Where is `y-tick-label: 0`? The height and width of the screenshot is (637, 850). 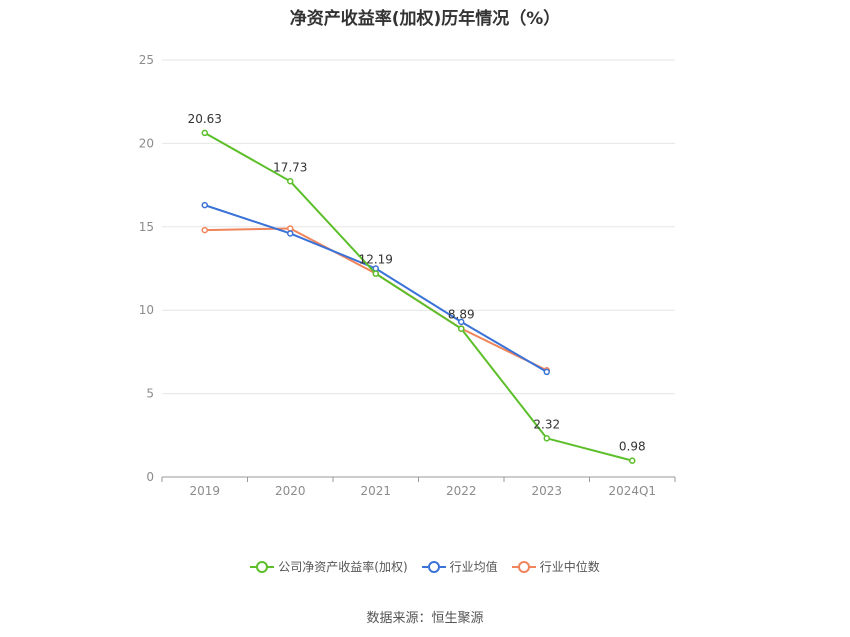 y-tick-label: 0 is located at coordinates (150, 477).